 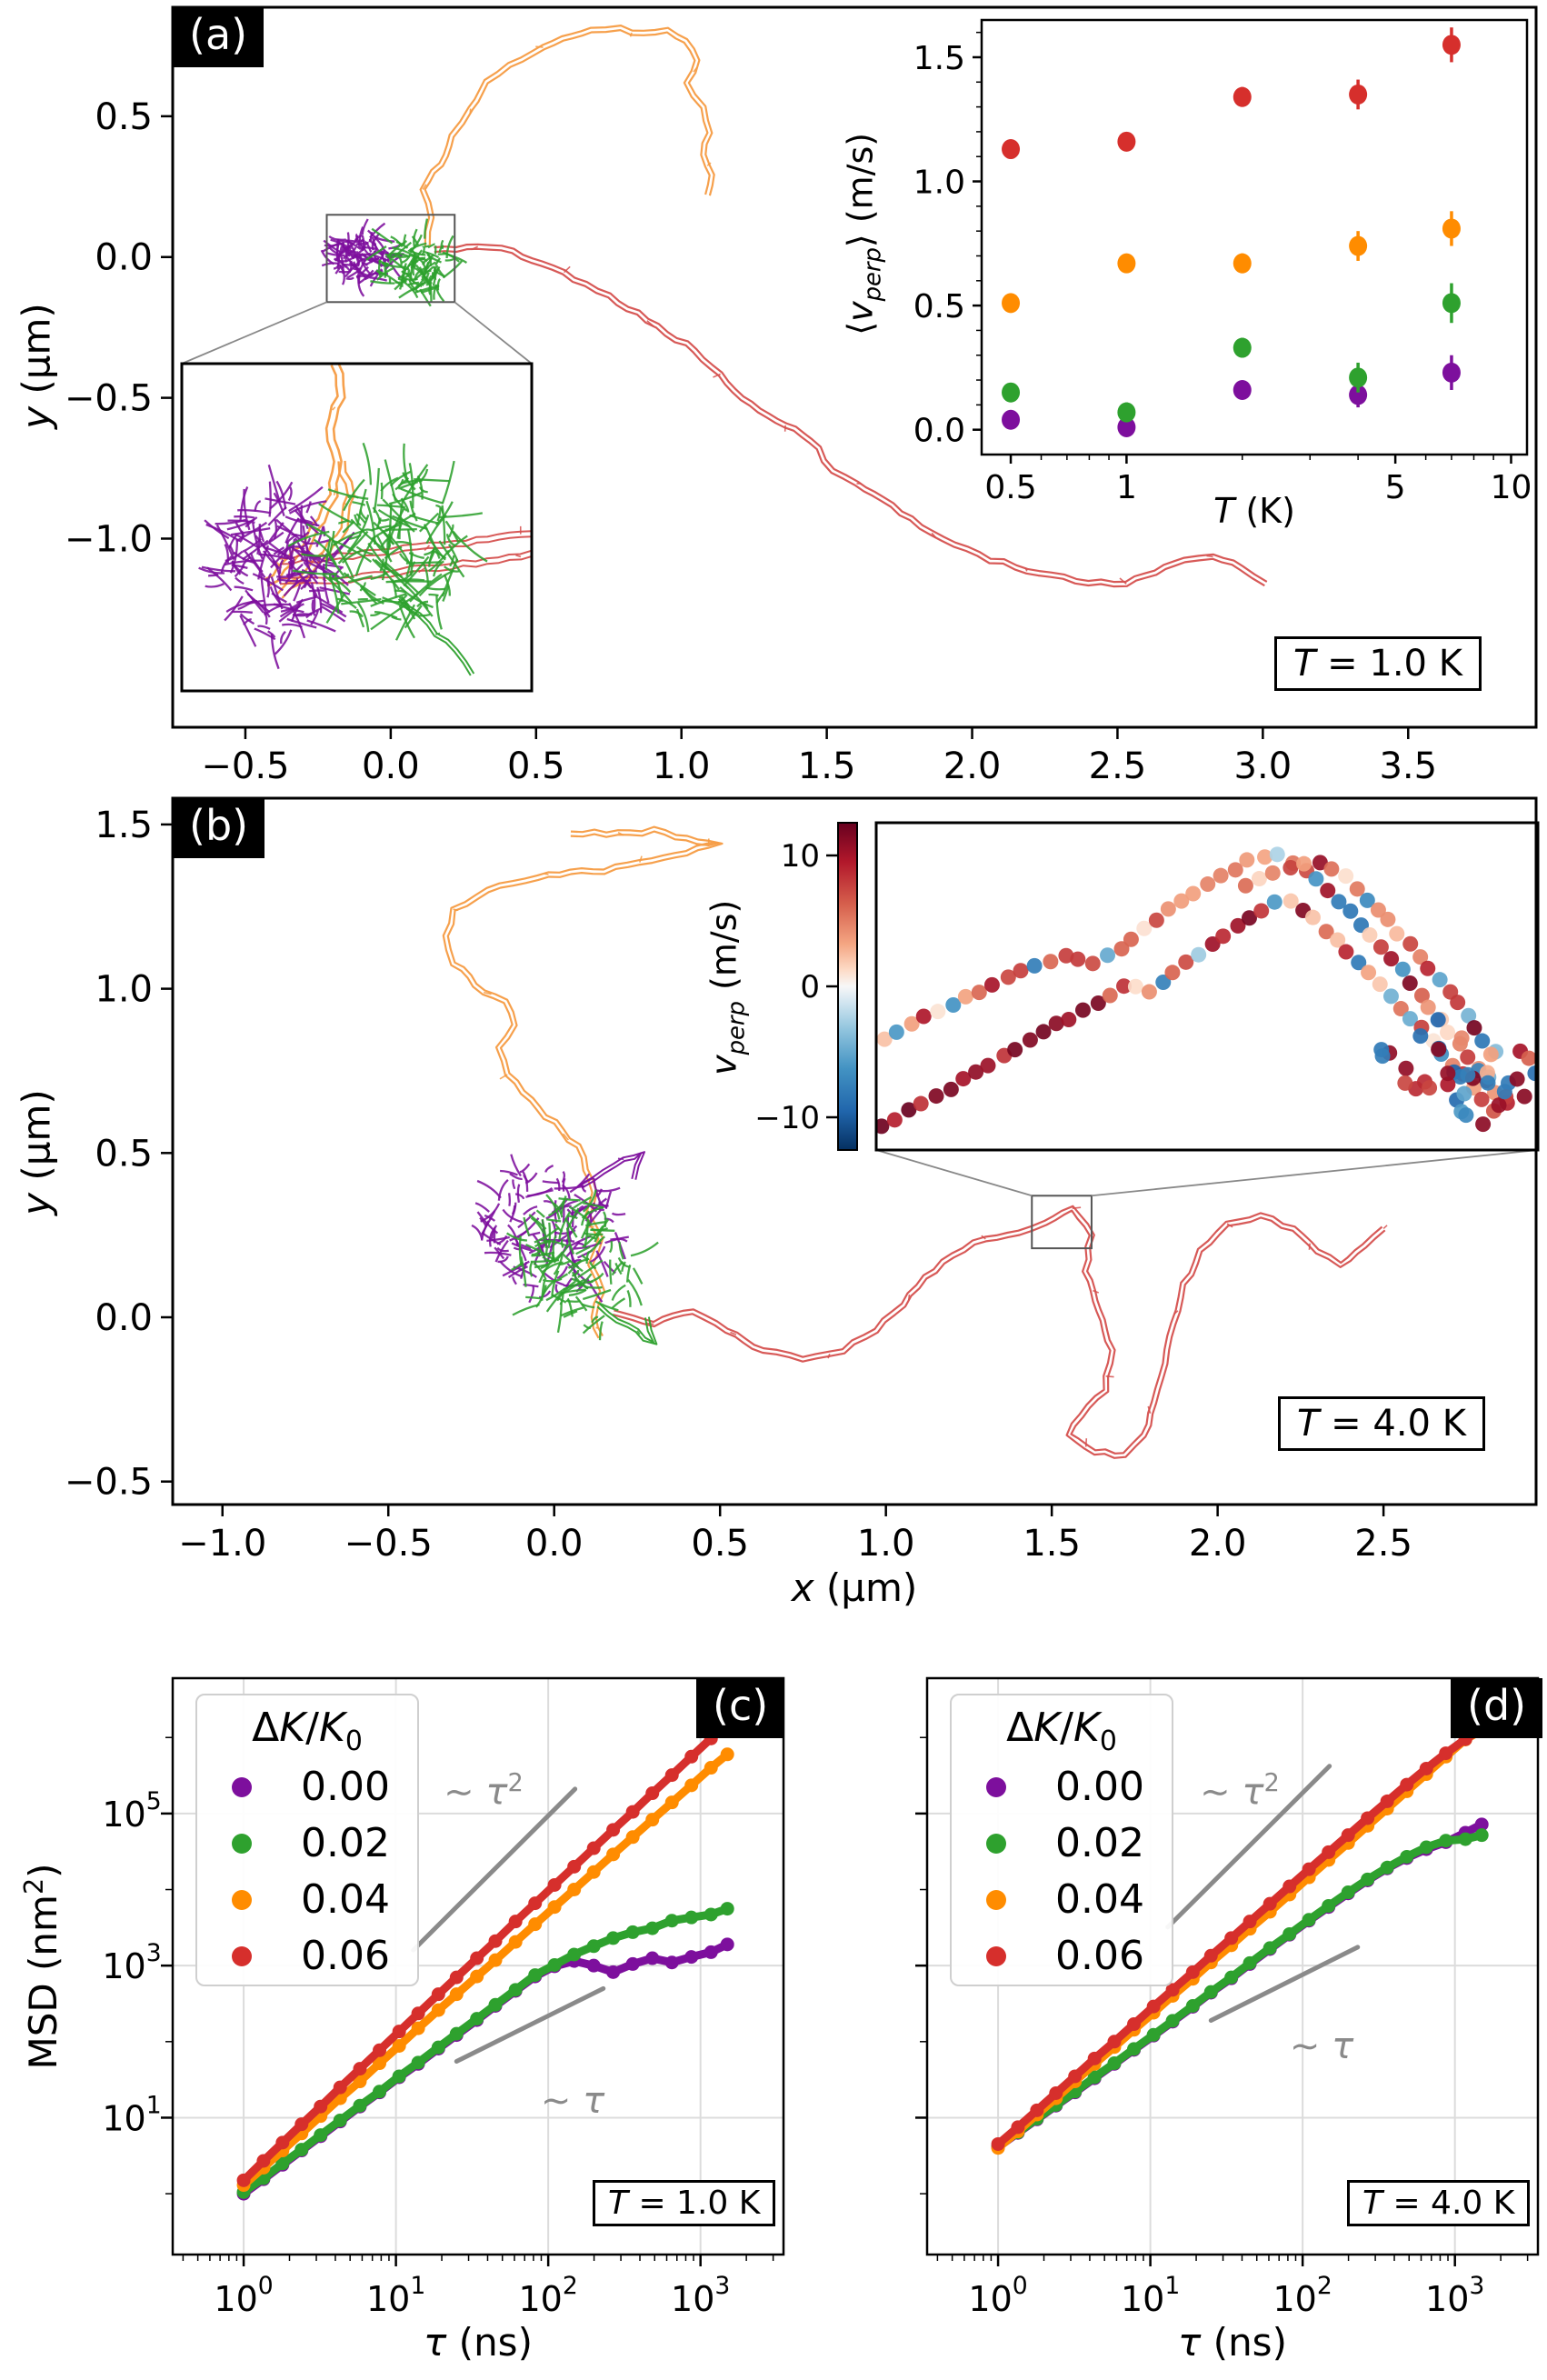 What do you see at coordinates (1207, 991) in the screenshot?
I see `inset-b-dots` at bounding box center [1207, 991].